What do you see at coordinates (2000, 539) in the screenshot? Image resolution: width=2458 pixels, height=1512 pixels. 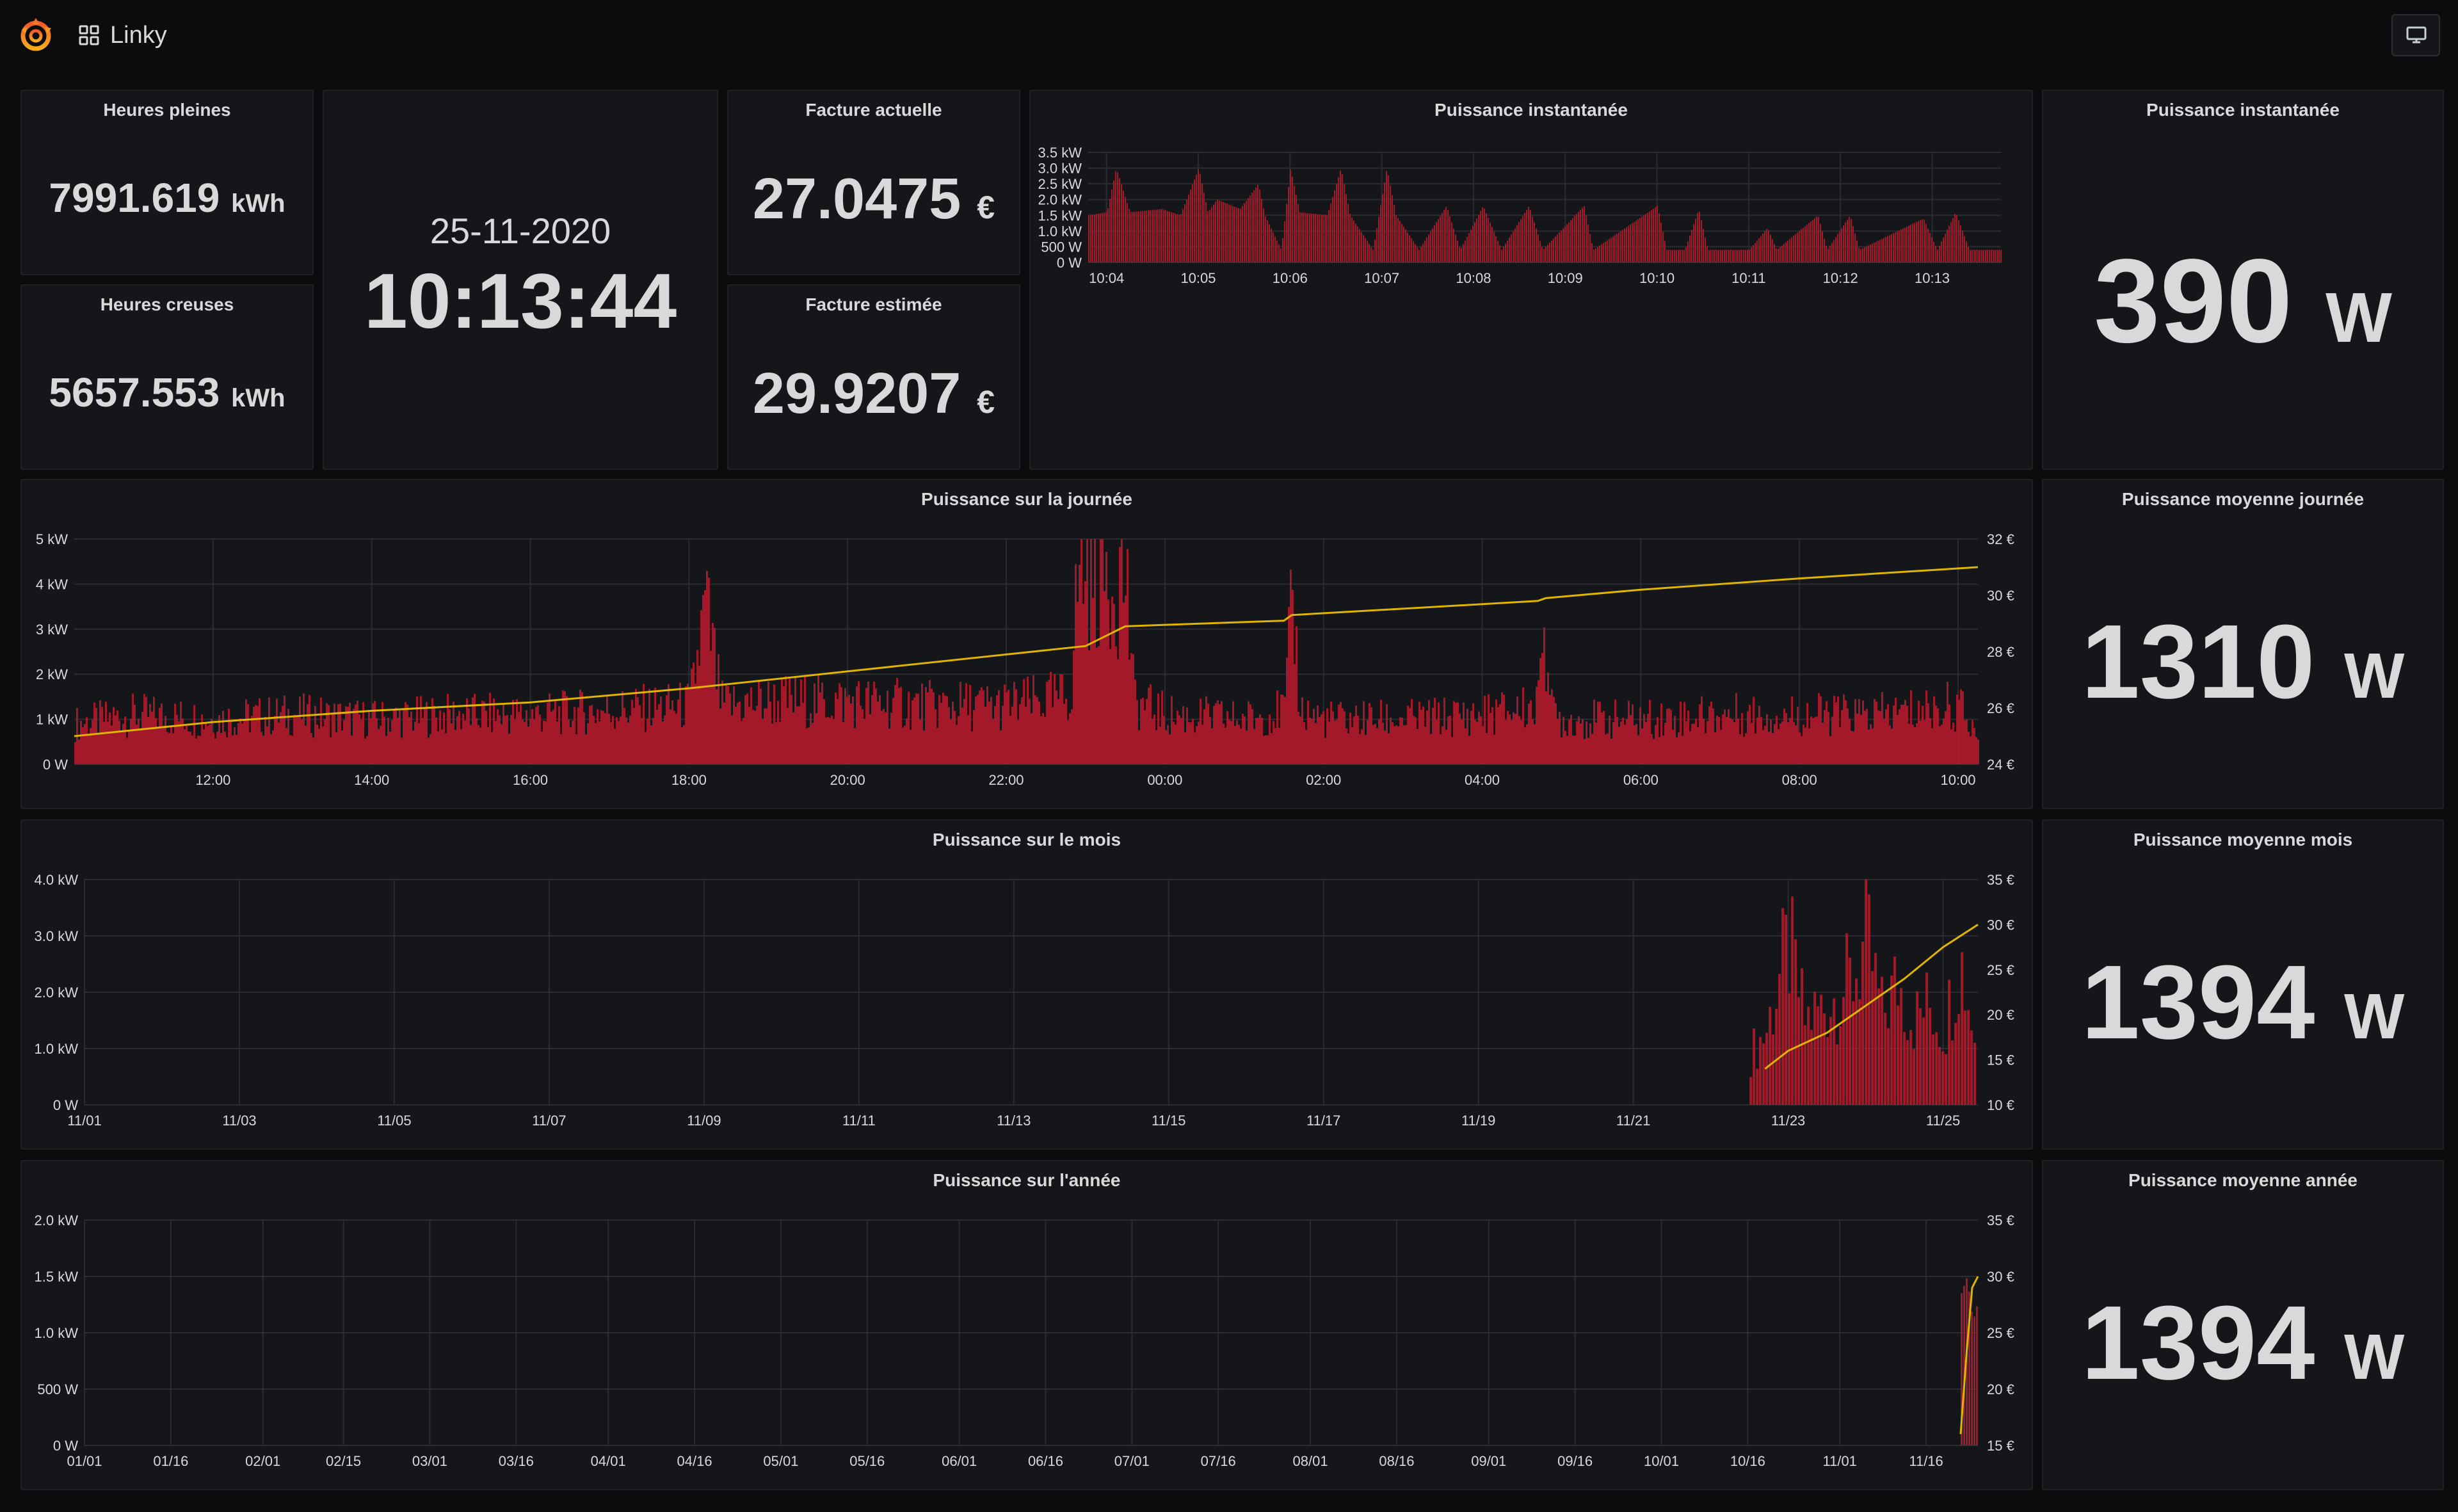 I see `y-right-tick-label: 32 €` at bounding box center [2000, 539].